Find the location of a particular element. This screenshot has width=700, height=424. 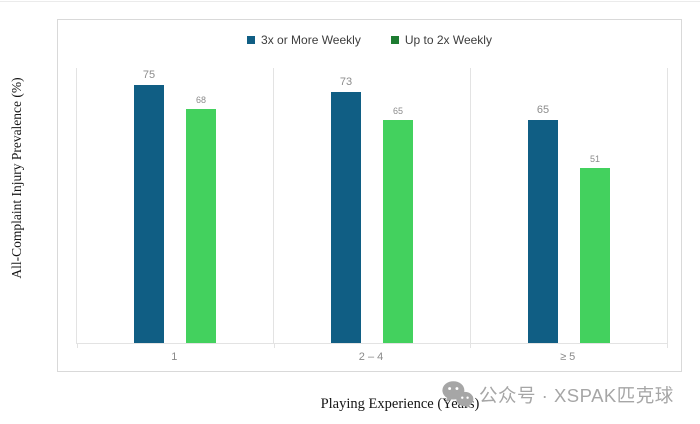

legend-swatch-blue-icon is located at coordinates (251, 40).